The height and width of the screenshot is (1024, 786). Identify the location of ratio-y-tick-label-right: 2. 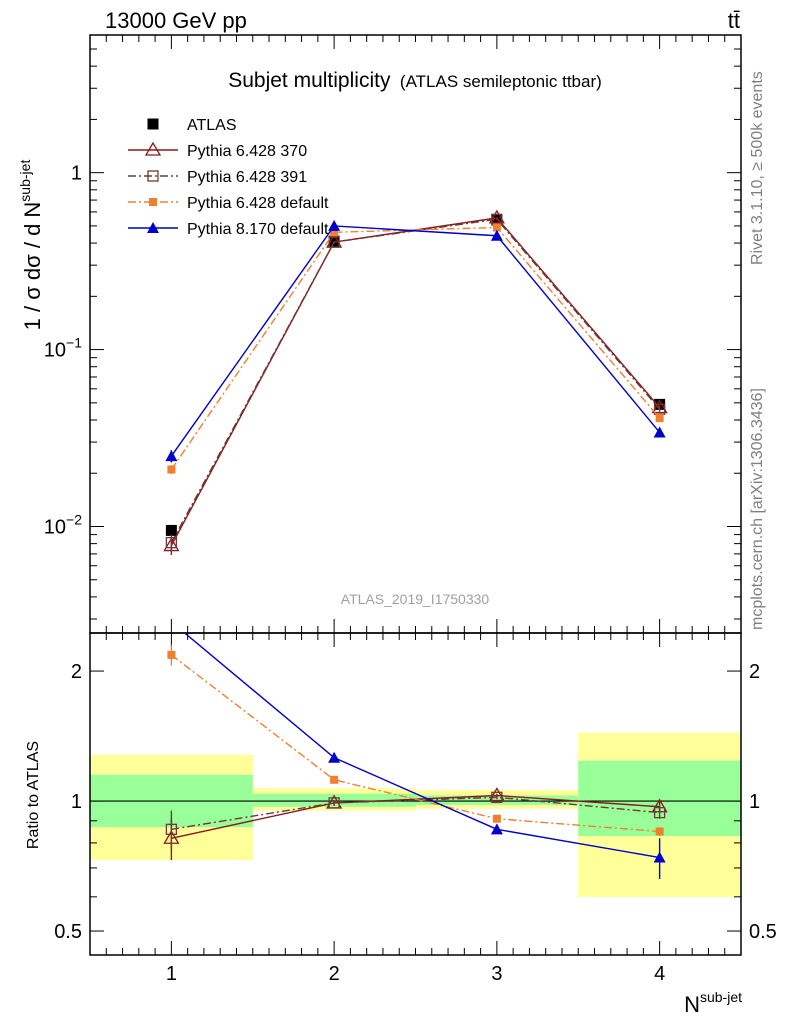
(754, 672).